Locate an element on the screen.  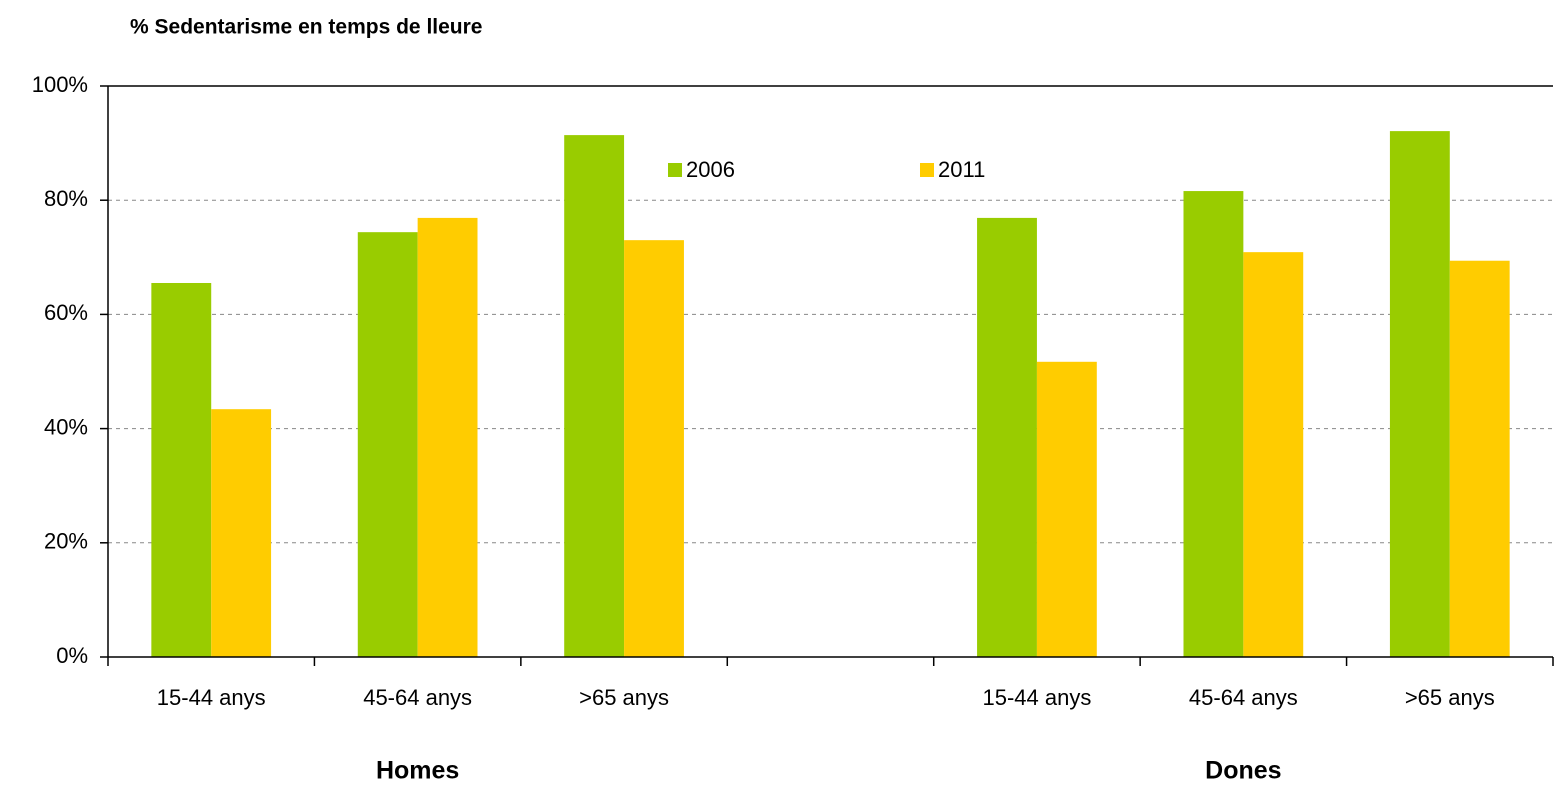
group-label: Homes is located at coordinates (417, 771).